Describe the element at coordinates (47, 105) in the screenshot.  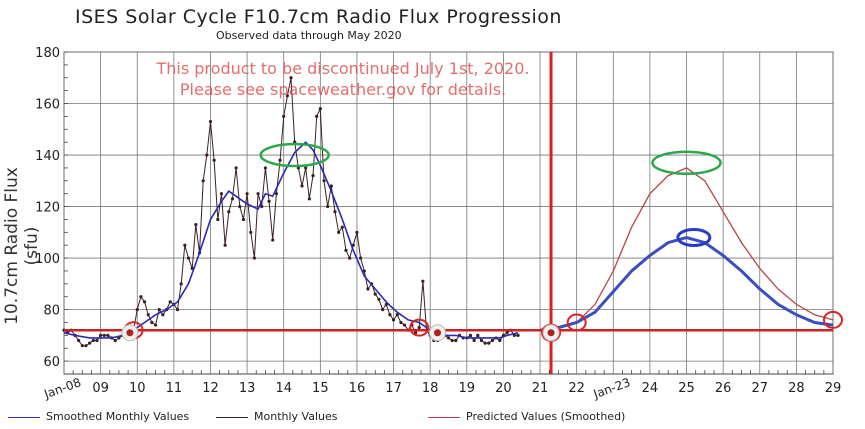
I see `y-tick-label: 160` at that location.